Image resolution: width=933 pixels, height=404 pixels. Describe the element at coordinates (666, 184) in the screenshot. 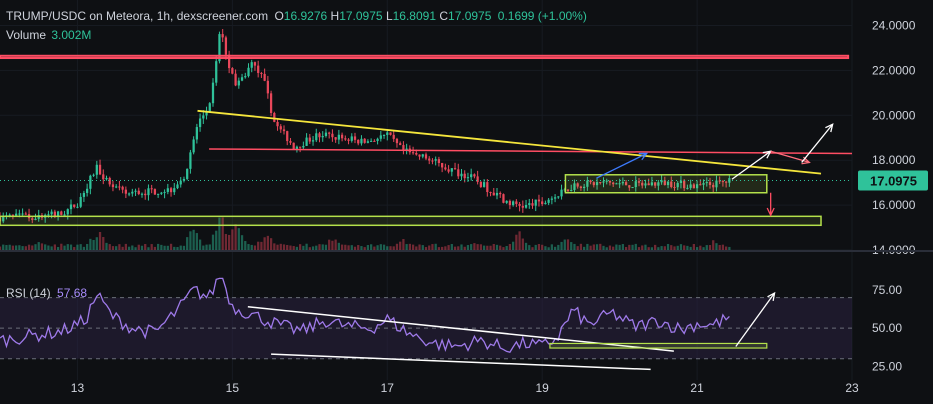

I see `consolidation-box` at that location.